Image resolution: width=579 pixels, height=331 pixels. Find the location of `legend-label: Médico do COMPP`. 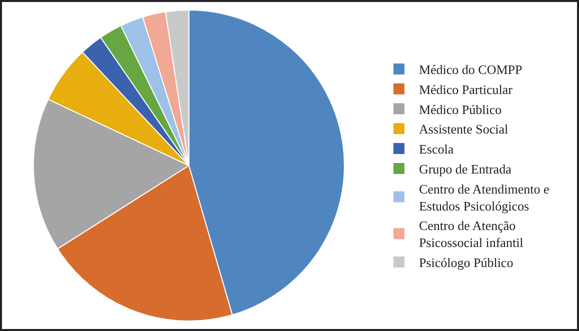

legend-label: Médico do COMPP is located at coordinates (470, 70).